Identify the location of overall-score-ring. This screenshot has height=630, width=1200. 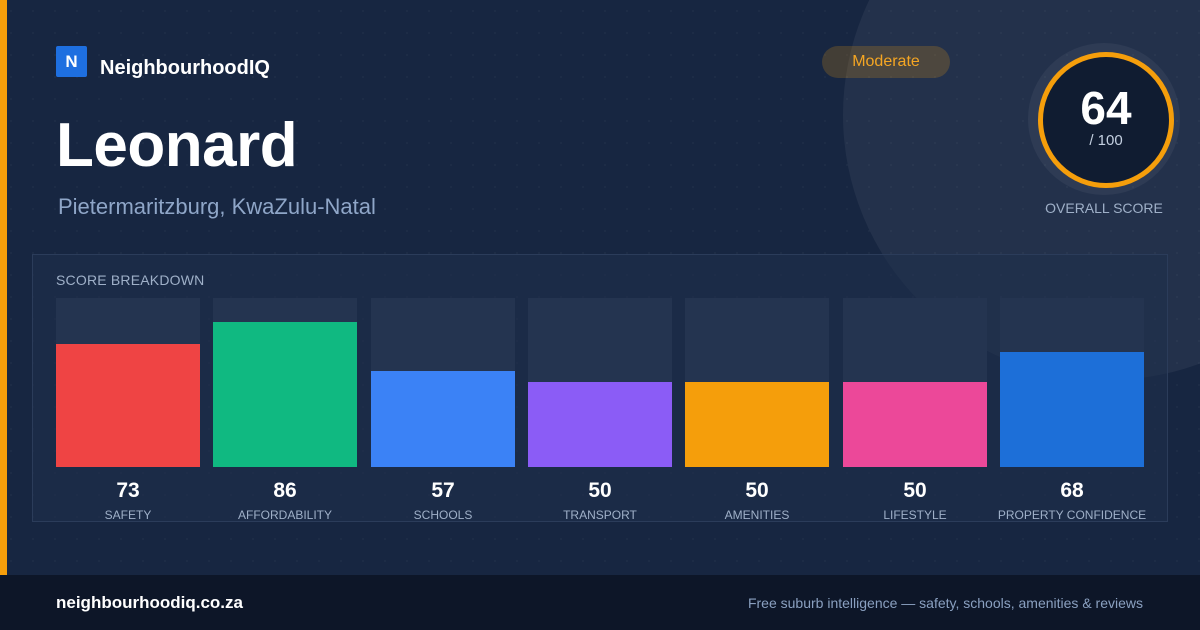
(1106, 120).